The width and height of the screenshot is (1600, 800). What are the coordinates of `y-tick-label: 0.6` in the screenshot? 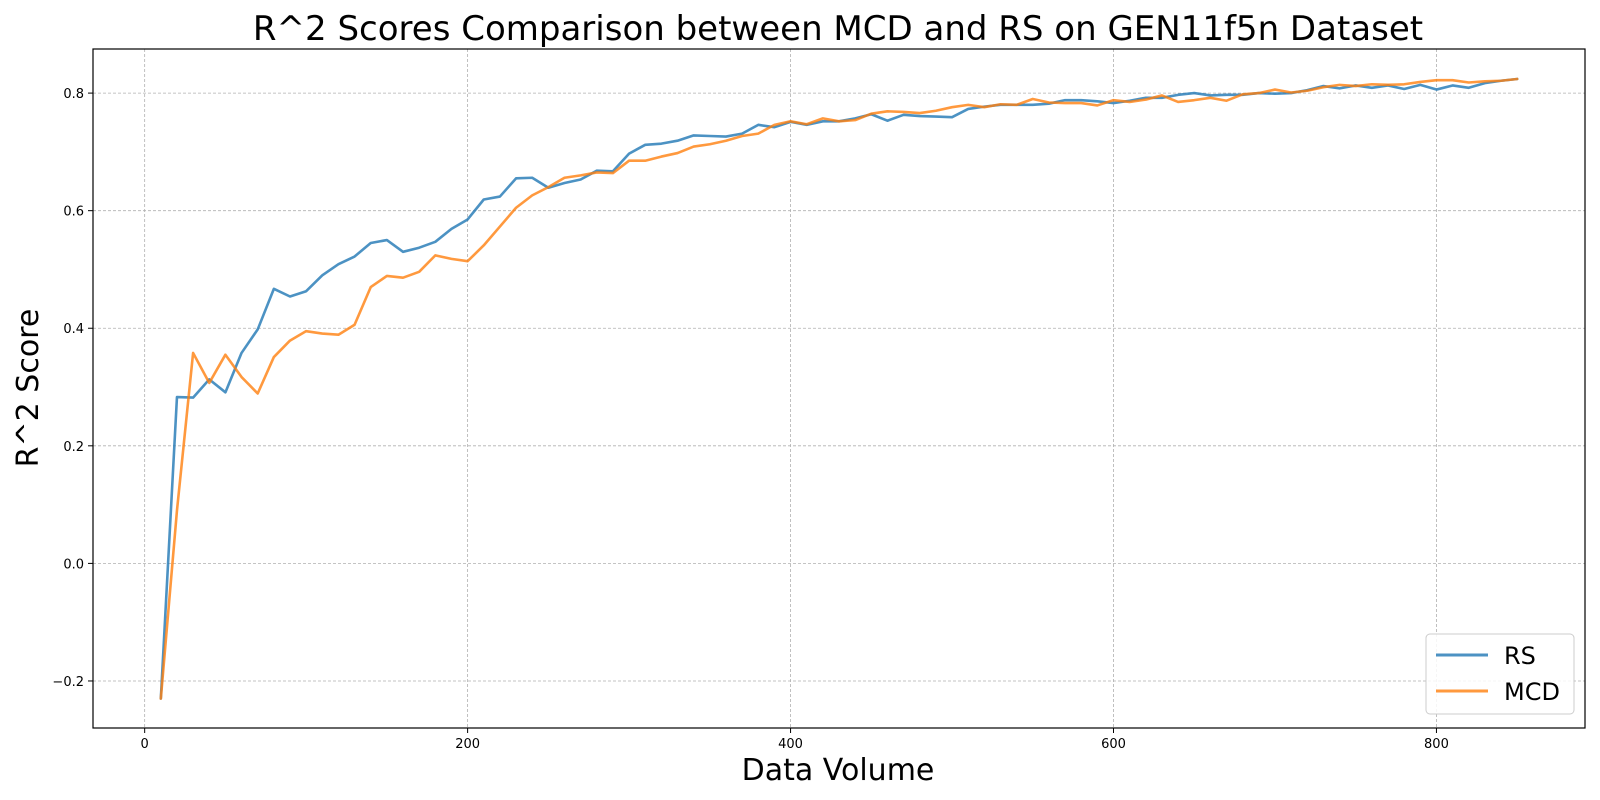 It's located at (73, 212).